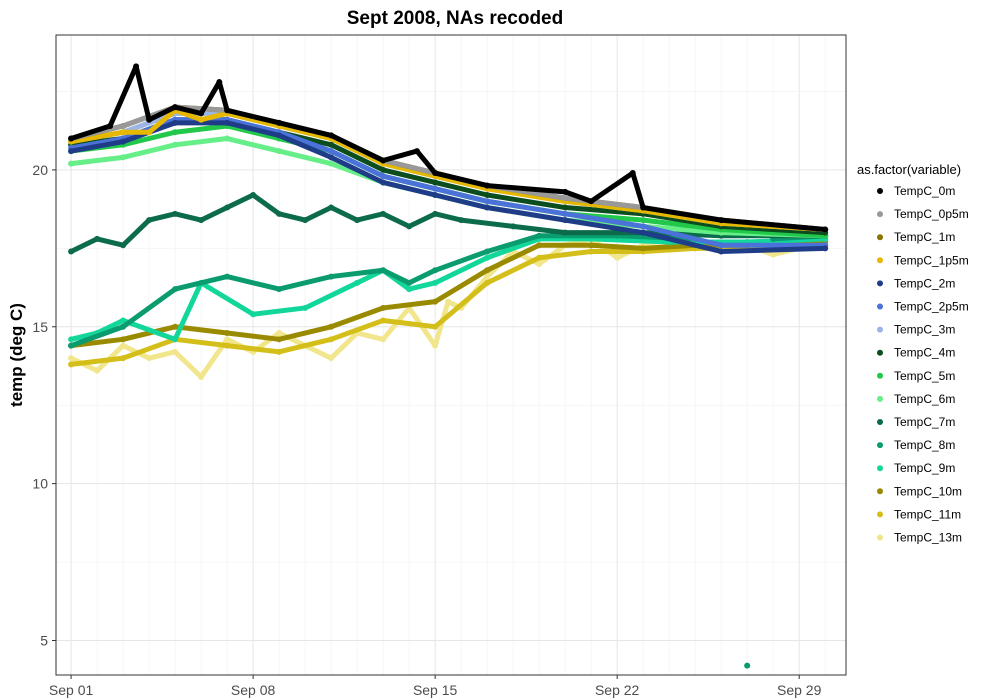 The height and width of the screenshot is (700, 1000). I want to click on legend-label: TempC_13m, so click(928, 538).